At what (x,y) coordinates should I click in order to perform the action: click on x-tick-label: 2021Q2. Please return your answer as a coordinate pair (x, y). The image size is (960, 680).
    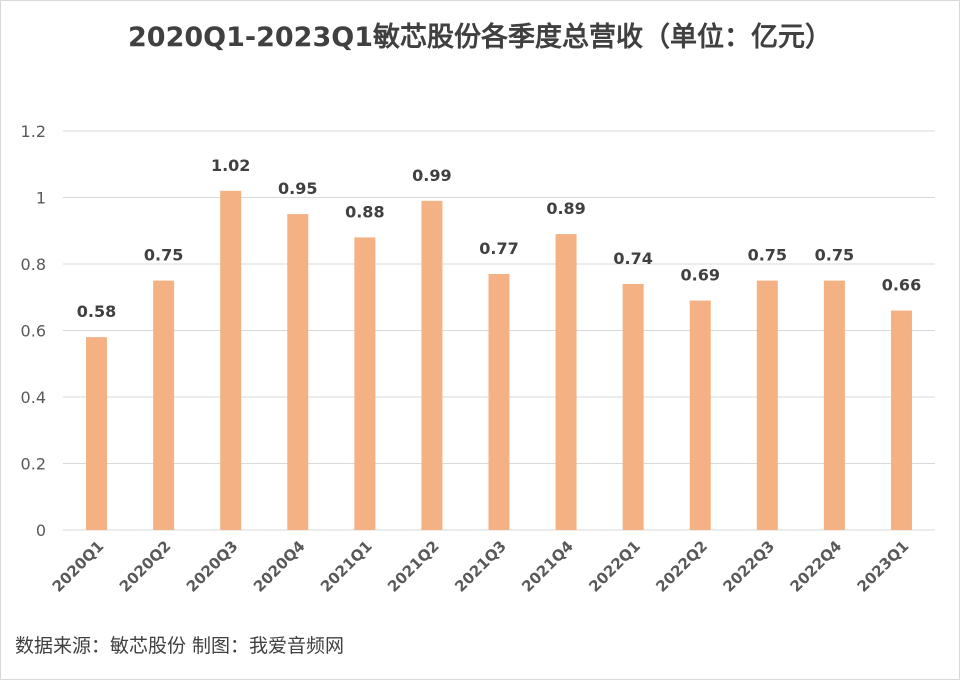
    Looking at the image, I should click on (413, 566).